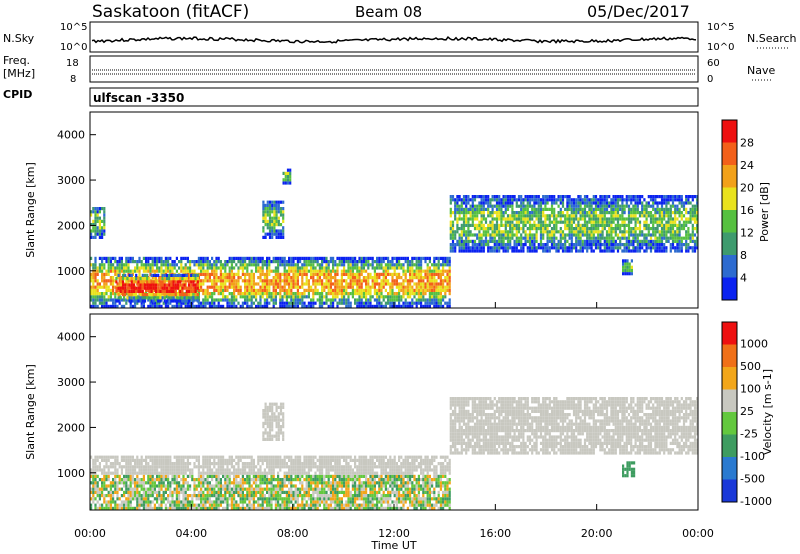 This screenshot has width=800, height=554. What do you see at coordinates (729, 221) in the screenshot?
I see `colorbar-swatch` at bounding box center [729, 221].